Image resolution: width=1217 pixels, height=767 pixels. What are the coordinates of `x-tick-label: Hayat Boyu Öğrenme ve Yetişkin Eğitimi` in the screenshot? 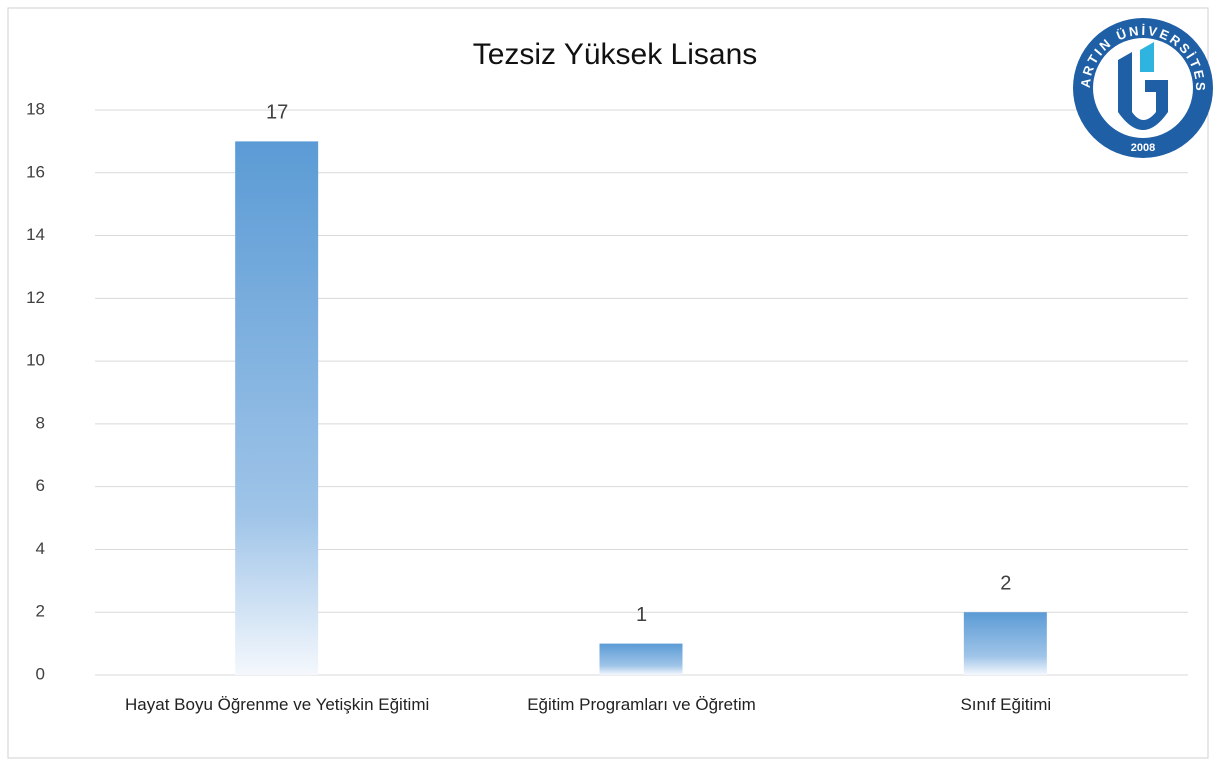 It's located at (277, 704).